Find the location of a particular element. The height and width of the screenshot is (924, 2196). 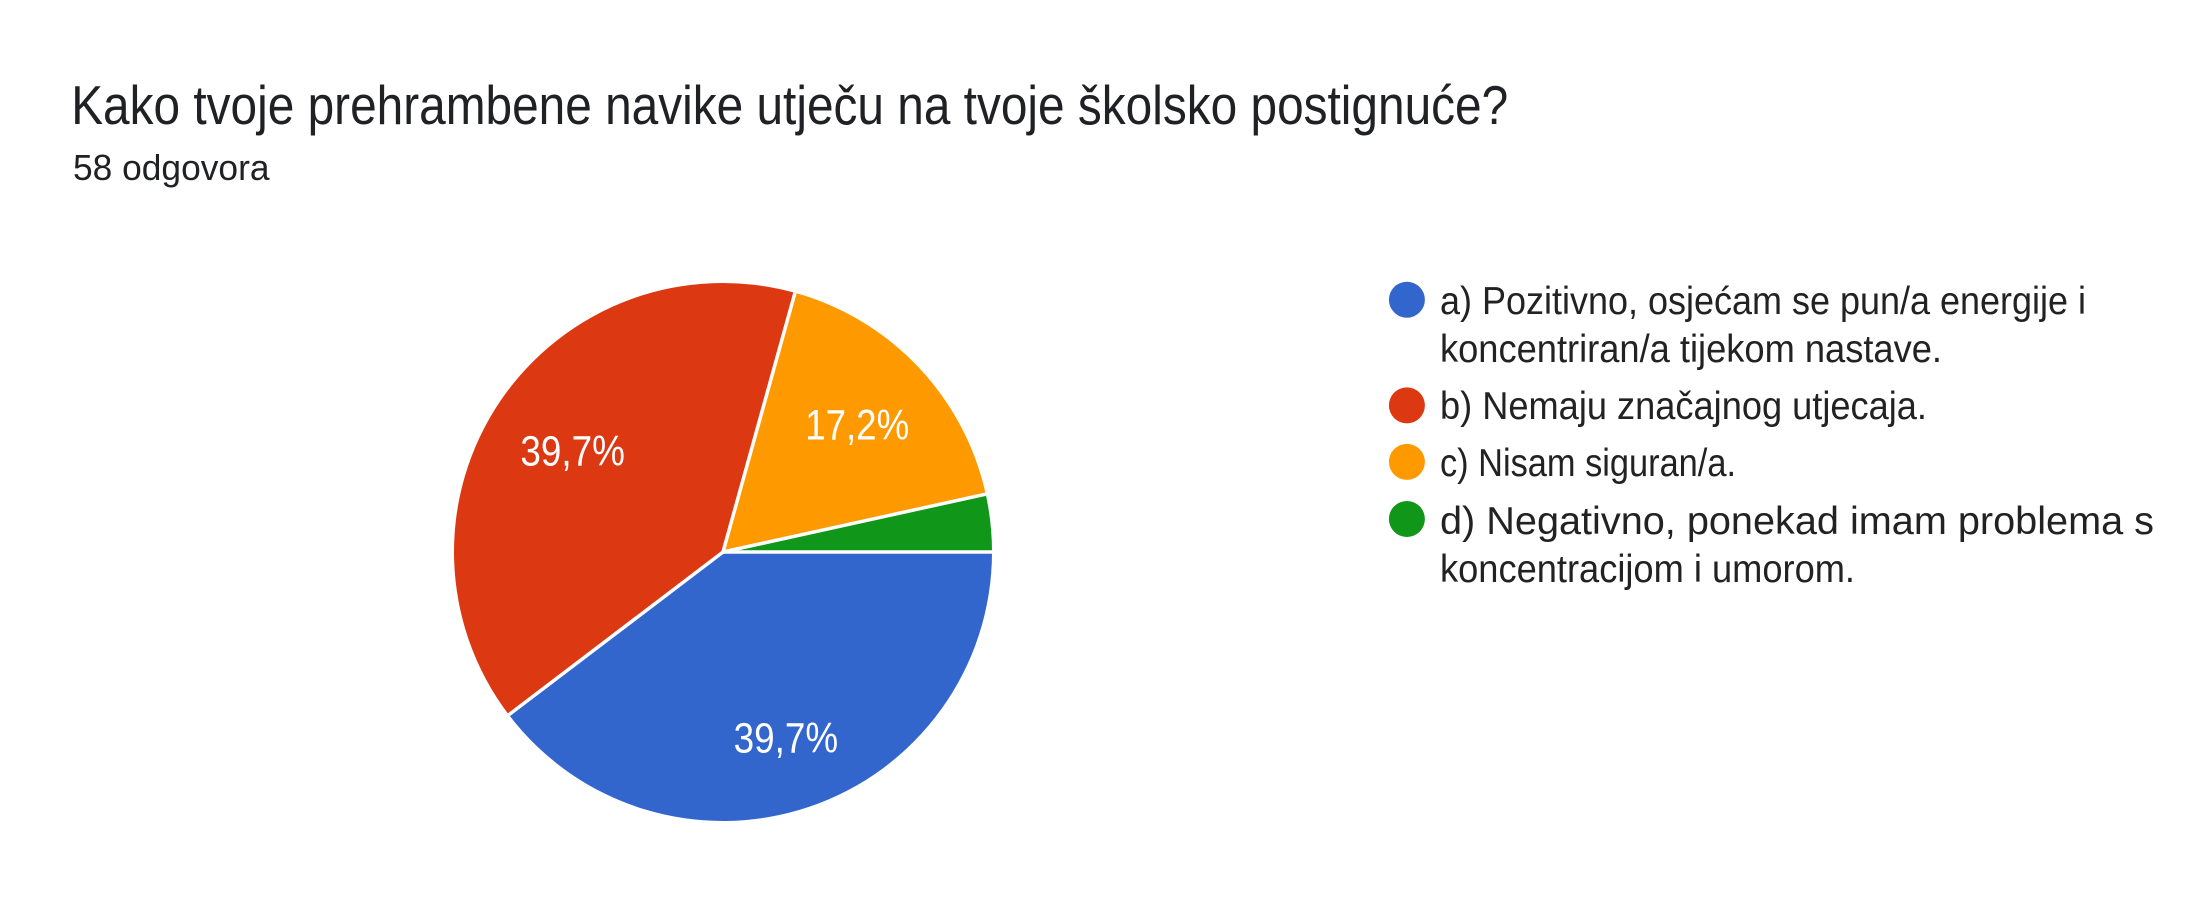

svg-text:koncentriran/a tijekom nastave: koncentriran/a tijekom nastave. is located at coordinates (1691, 349).